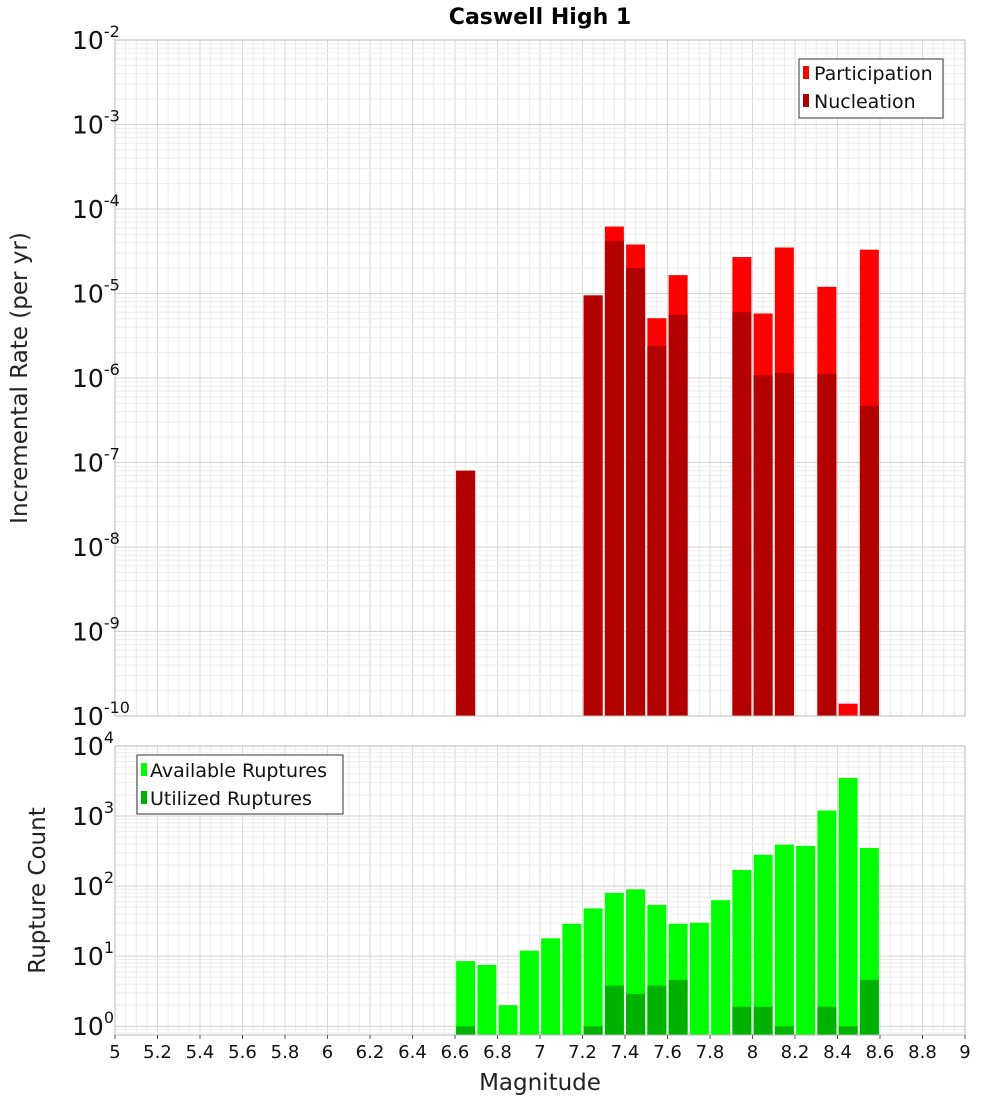 This screenshot has width=1000, height=1104. I want to click on legend-swatch-nucleation, so click(806, 100).